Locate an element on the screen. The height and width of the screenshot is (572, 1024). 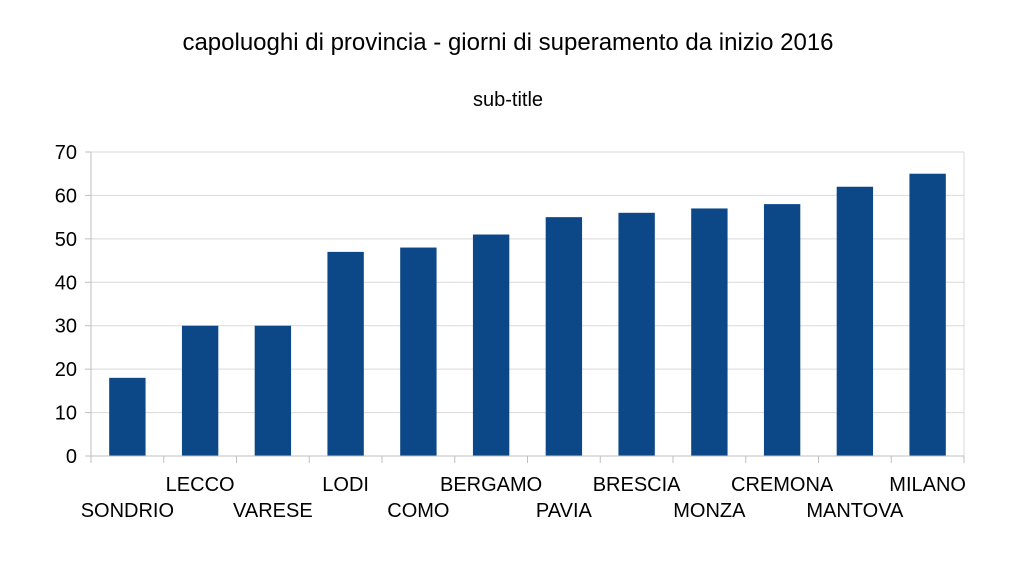
y-tick-label-40: 40 is located at coordinates (66, 283).